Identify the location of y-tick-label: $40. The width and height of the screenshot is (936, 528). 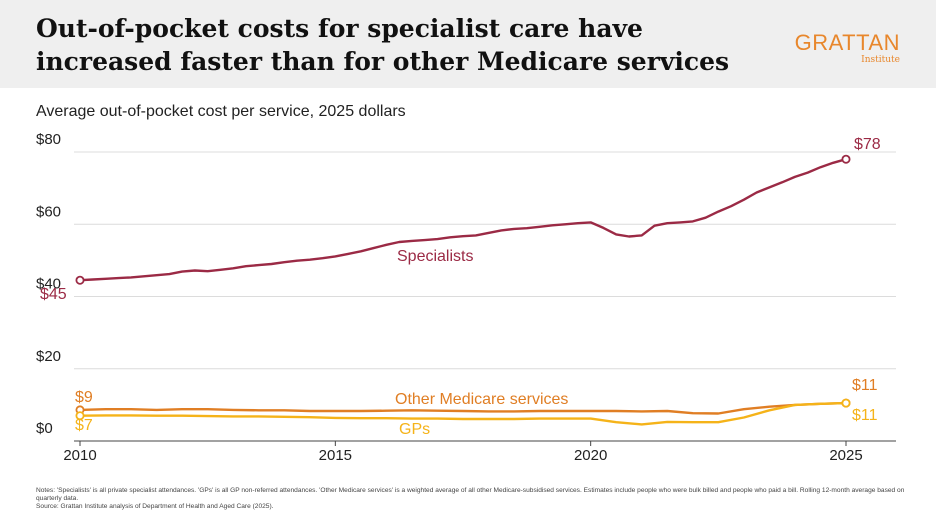
(48, 284).